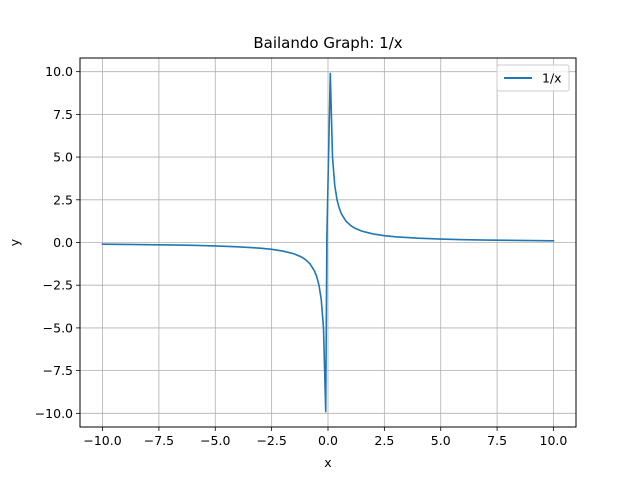 The width and height of the screenshot is (640, 480). Describe the element at coordinates (327, 43) in the screenshot. I see `chart-title: Bailando Graph: 1/x` at that location.